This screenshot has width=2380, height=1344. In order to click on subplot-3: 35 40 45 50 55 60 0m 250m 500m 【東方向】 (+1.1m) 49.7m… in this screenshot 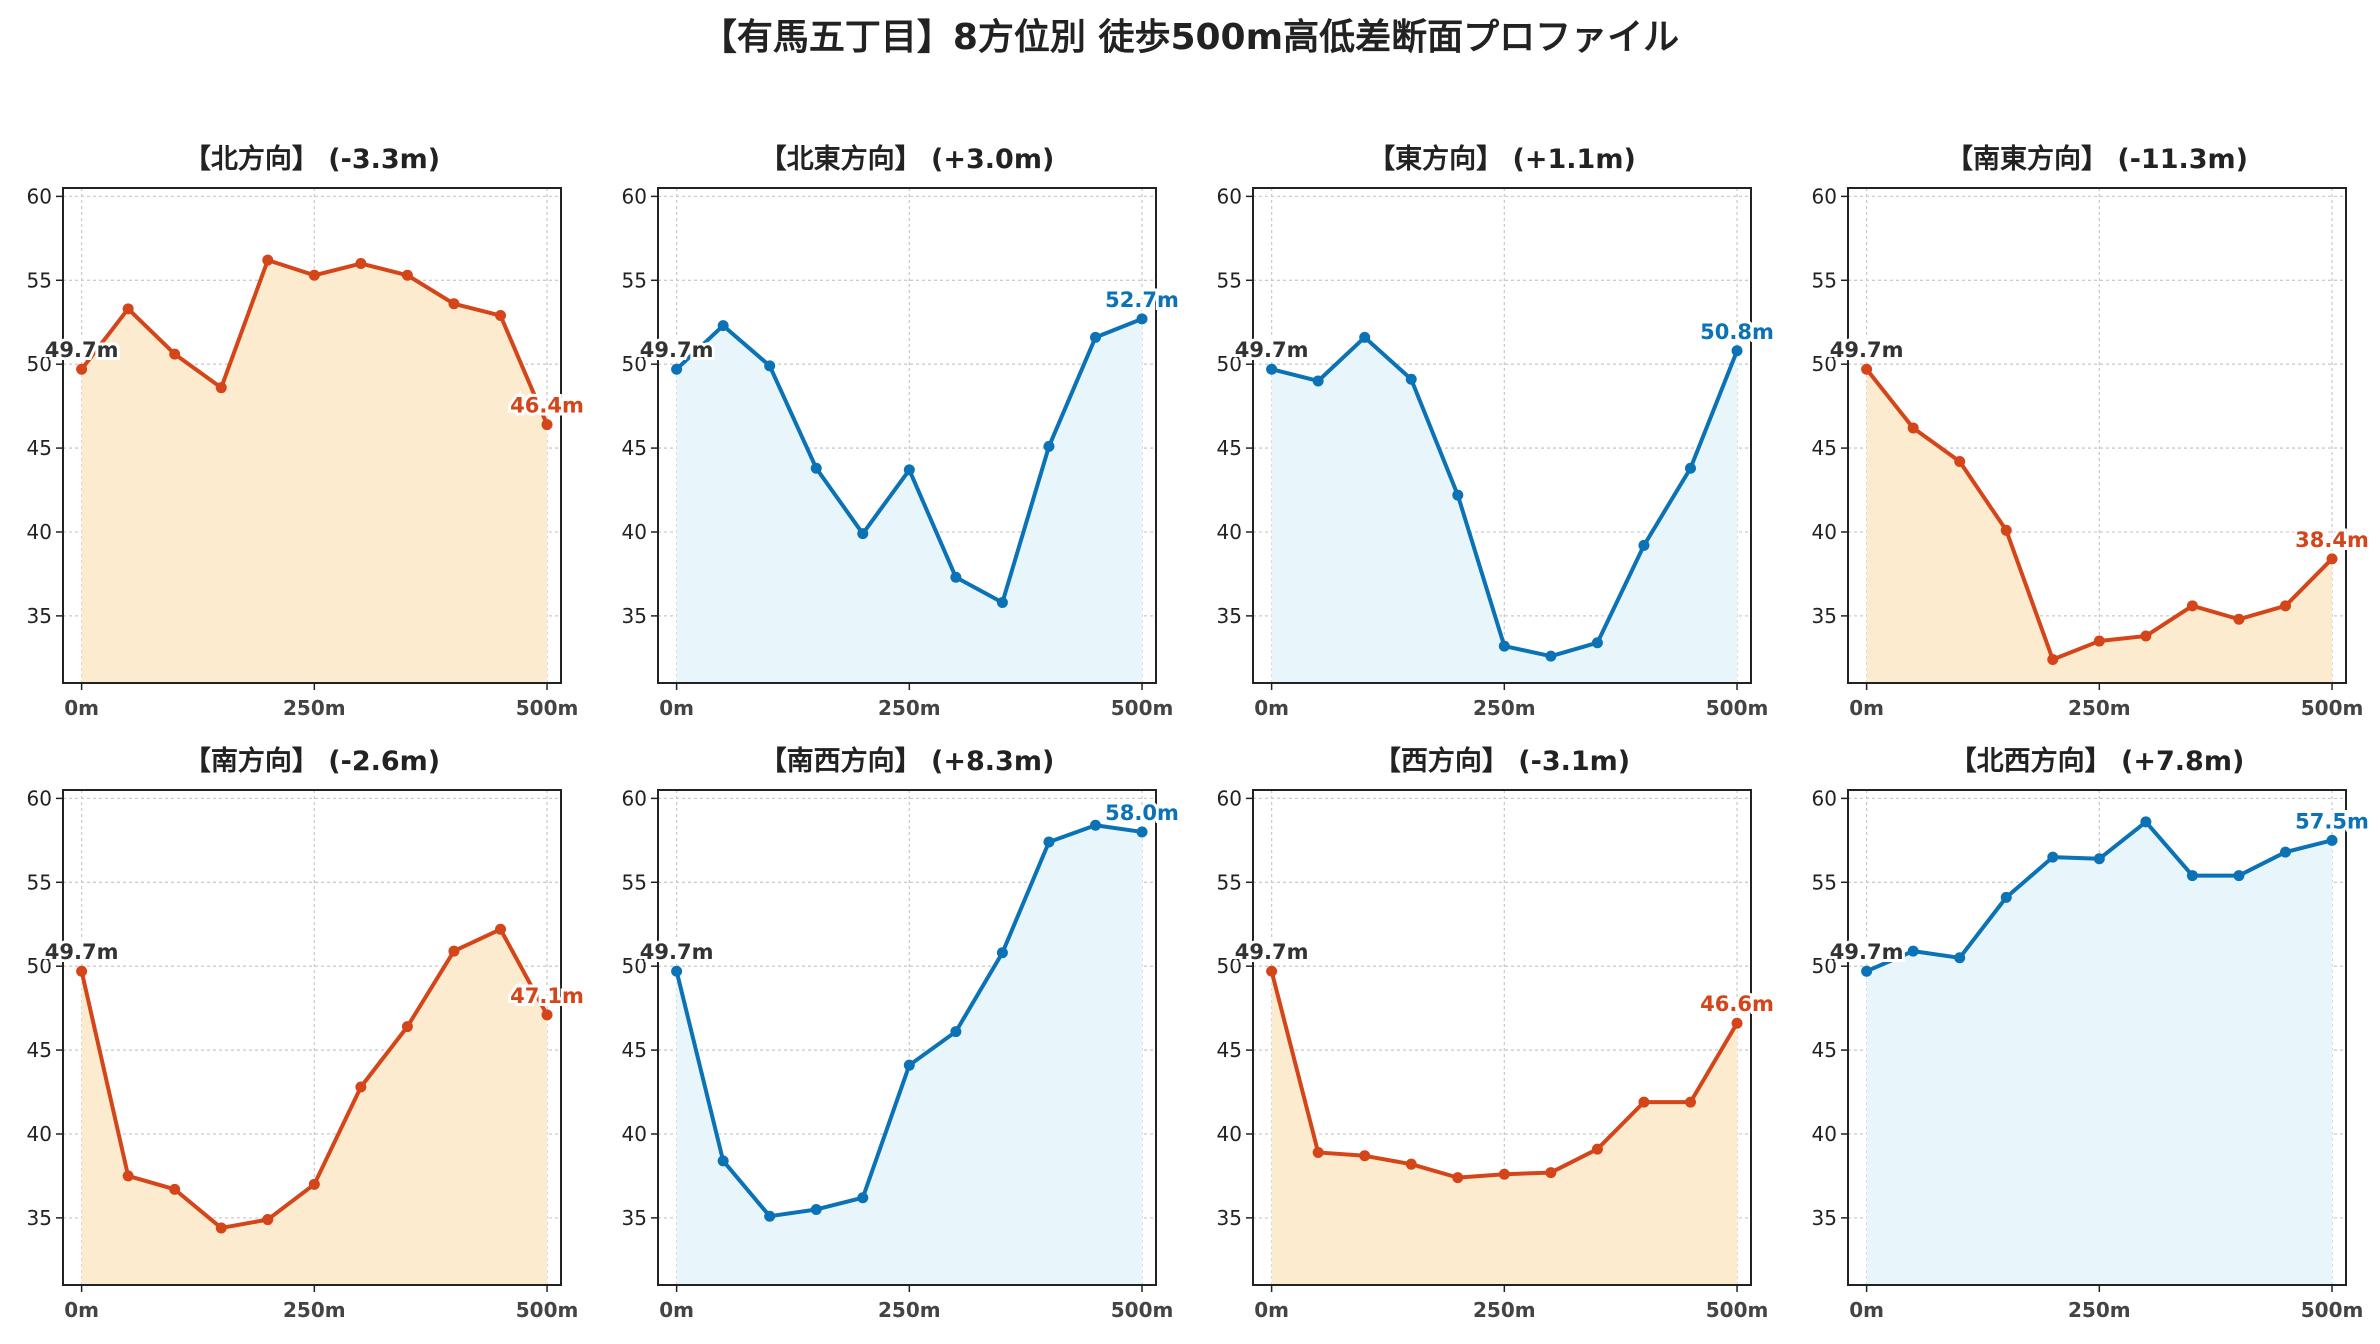, I will do `click(1497, 431)`.